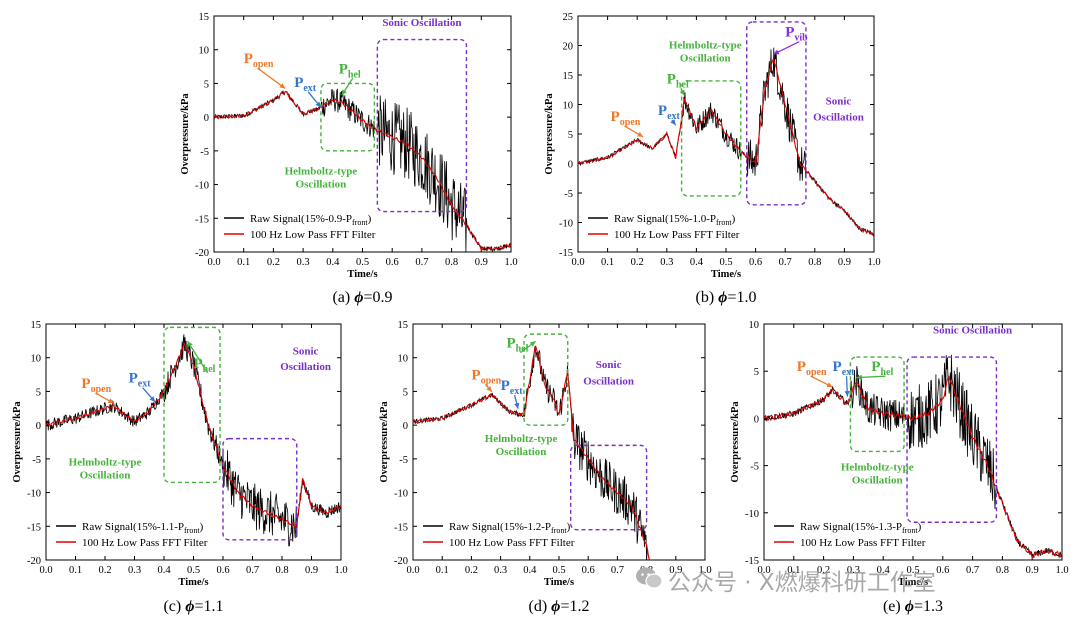  Describe the element at coordinates (486, 376) in the screenshot. I see `p-open-label: Popen` at that location.